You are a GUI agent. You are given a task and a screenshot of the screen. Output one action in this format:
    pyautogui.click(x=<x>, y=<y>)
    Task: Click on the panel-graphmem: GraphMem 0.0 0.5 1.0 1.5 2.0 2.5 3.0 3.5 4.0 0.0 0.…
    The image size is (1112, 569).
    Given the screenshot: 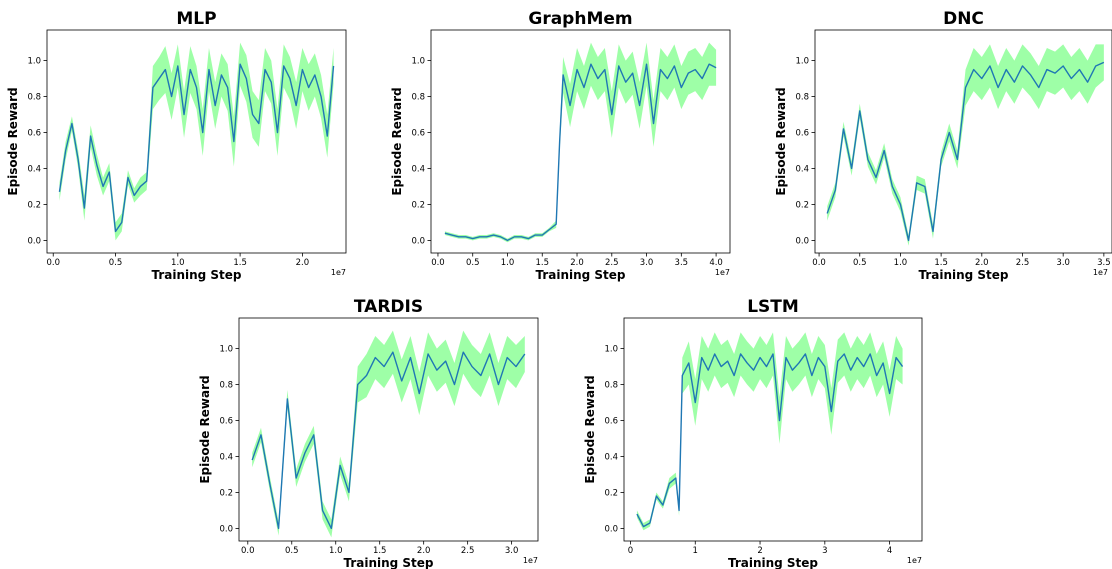 What is the action you would take?
    pyautogui.click(x=560, y=145)
    